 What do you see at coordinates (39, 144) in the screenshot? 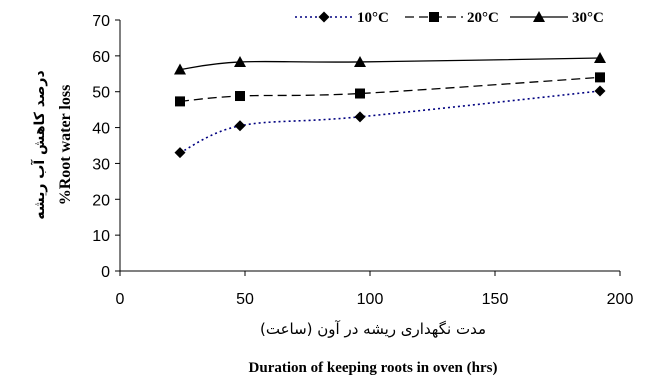
I see `y-axis-label-farsi: درصد کاهش آب ریشه` at bounding box center [39, 144].